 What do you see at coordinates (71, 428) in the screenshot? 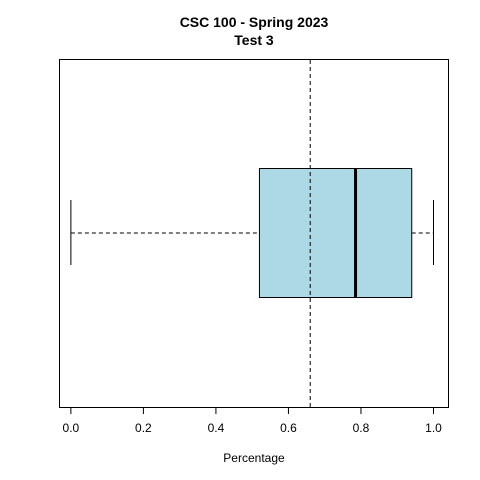
I see `x-tick-label: 0.0` at bounding box center [71, 428].